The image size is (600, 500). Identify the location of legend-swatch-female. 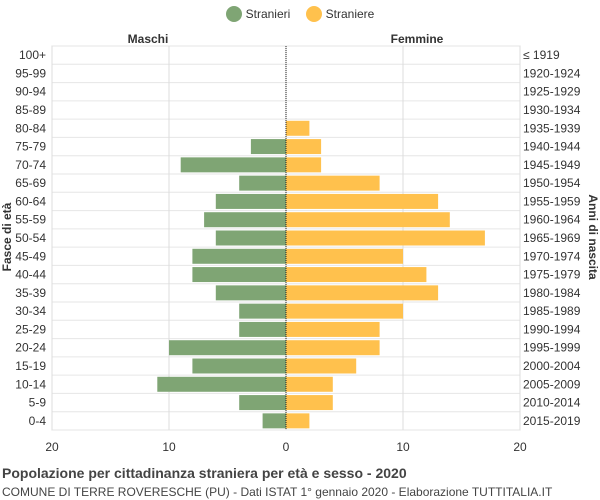
(313, 14).